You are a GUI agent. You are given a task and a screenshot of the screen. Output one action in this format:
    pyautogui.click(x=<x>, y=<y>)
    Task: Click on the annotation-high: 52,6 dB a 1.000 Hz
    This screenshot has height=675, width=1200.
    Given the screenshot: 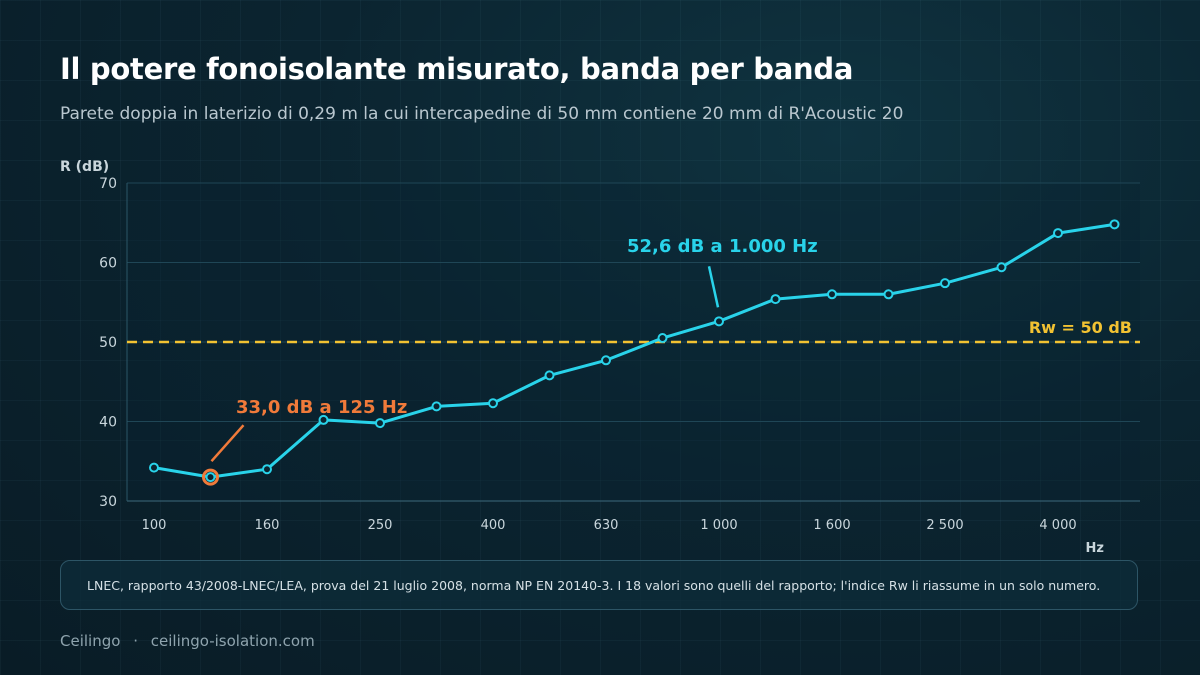 What is the action you would take?
    pyautogui.click(x=722, y=246)
    